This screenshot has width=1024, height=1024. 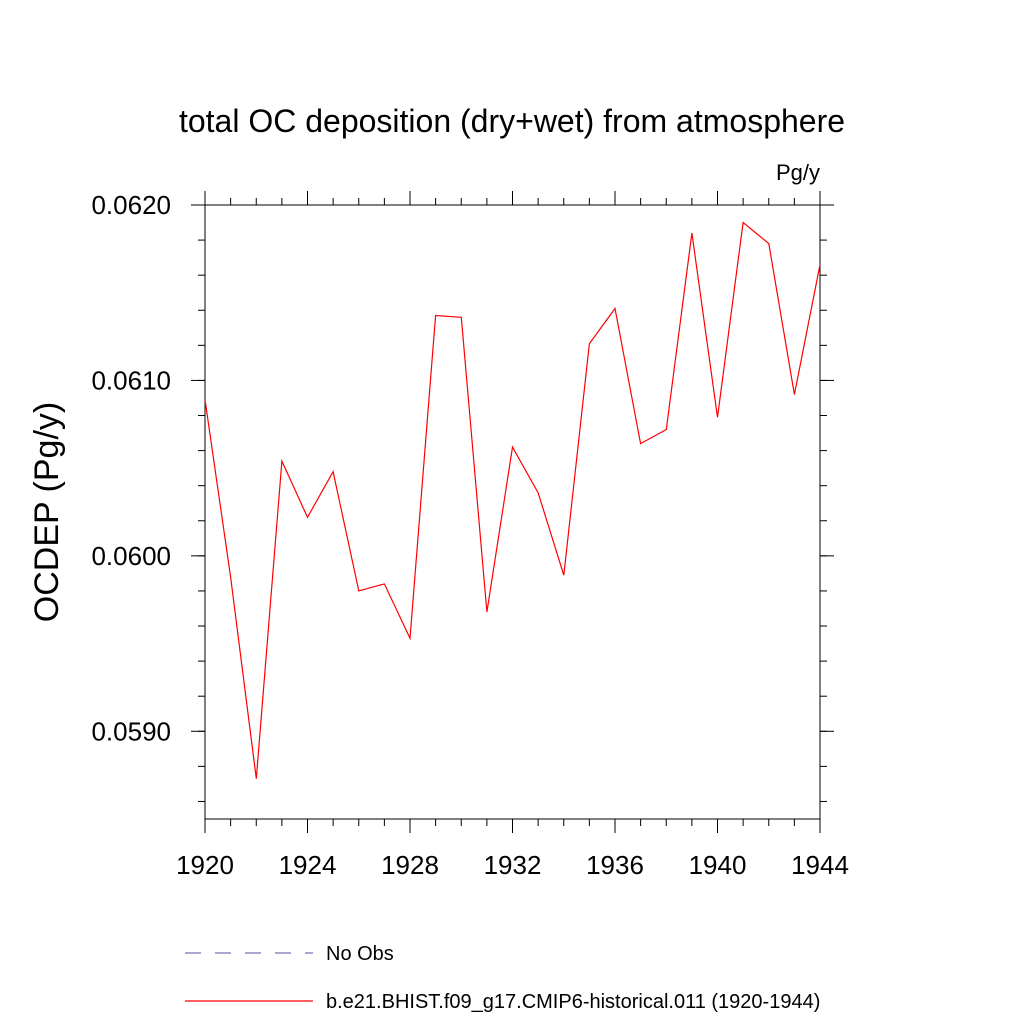 I want to click on y-tick-labels: 0.0590 0.0600 0.0610 0.0620, so click(x=131, y=468).